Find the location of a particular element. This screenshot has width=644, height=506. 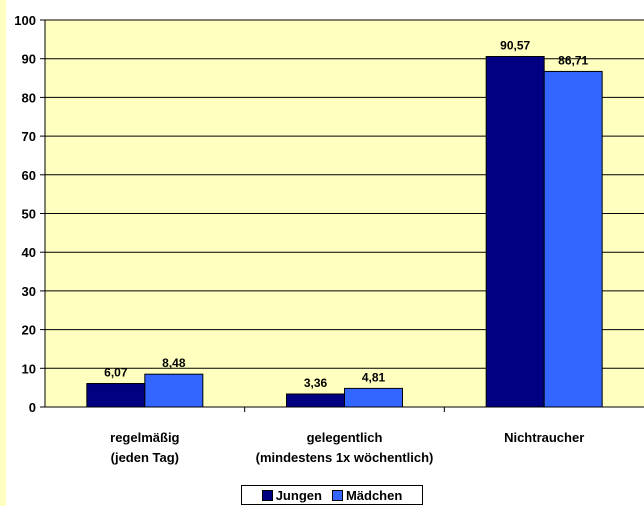

data-label: 6,07 is located at coordinates (116, 373).